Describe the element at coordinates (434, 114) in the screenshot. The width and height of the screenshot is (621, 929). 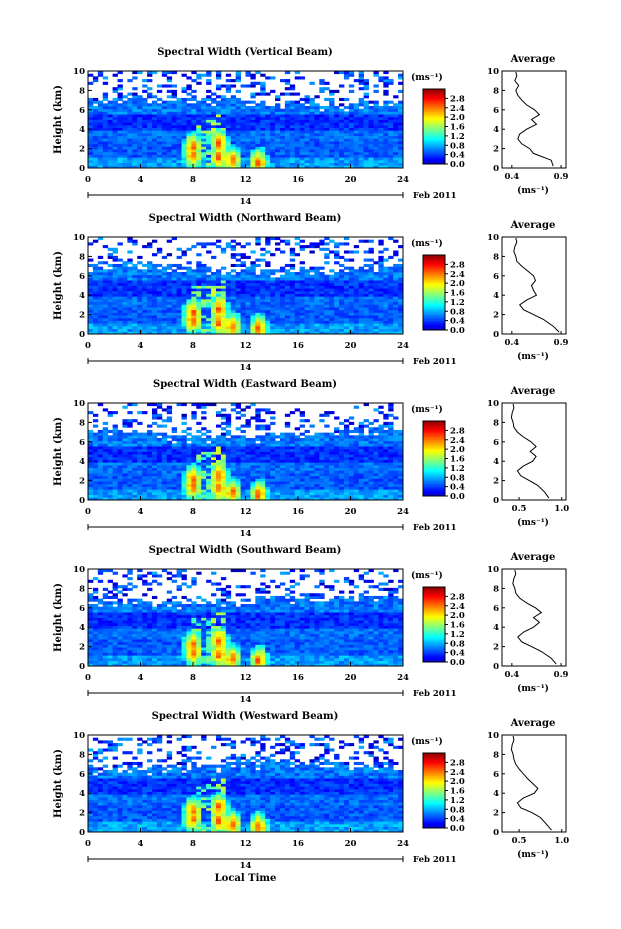
I see `colorbar-swatch` at that location.